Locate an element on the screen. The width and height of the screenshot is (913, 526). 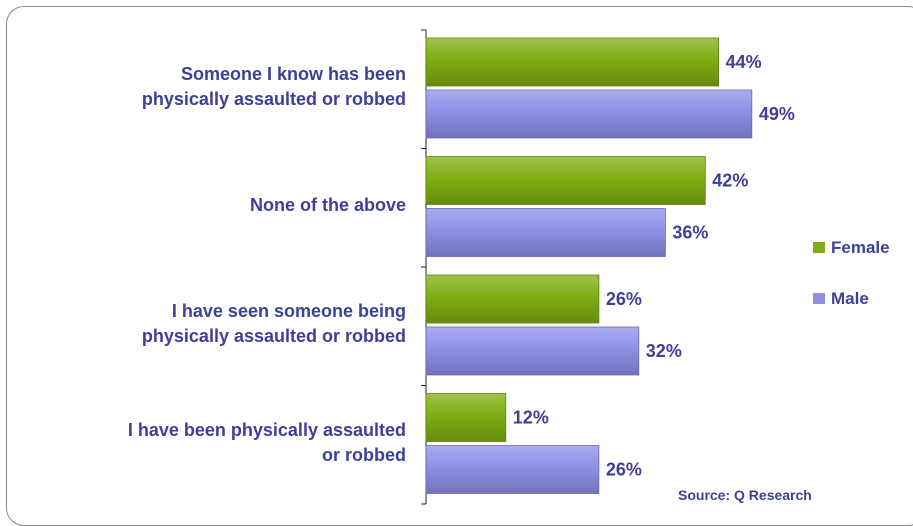
data-label-male: 26% is located at coordinates (624, 470).